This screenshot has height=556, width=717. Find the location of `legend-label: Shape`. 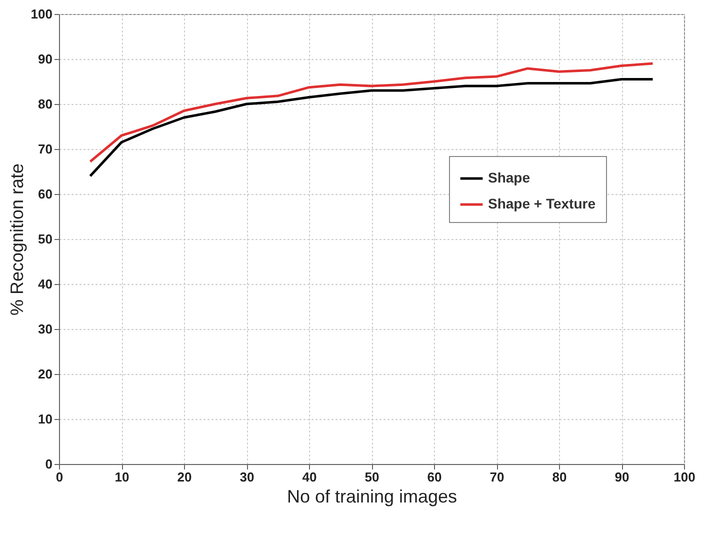

legend-label: Shape is located at coordinates (509, 178).